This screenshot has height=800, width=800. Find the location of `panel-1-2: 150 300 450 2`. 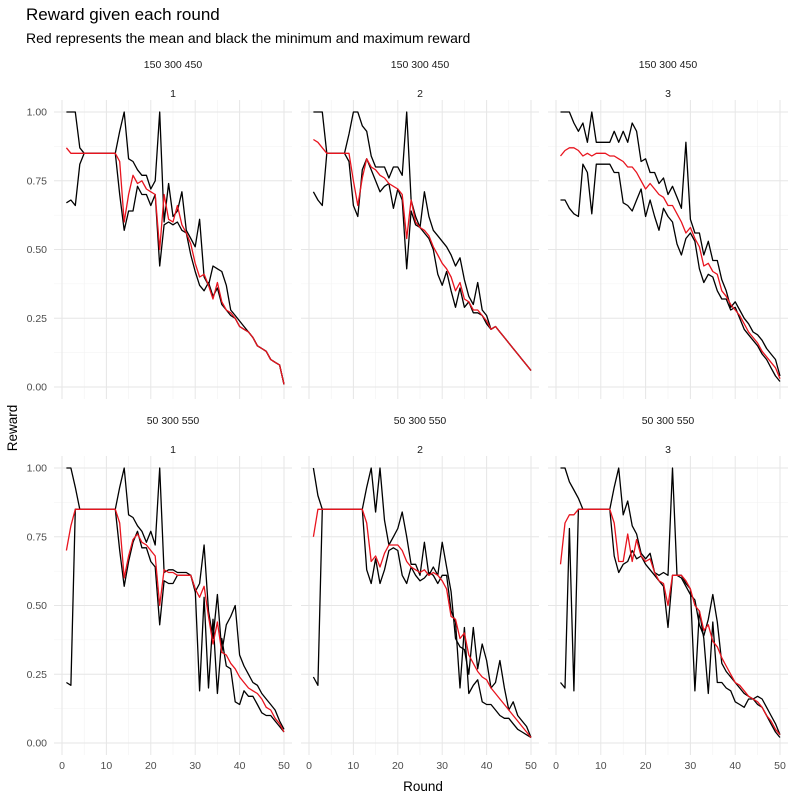

panel-1-2: 150 300 450 2 is located at coordinates (420, 229).